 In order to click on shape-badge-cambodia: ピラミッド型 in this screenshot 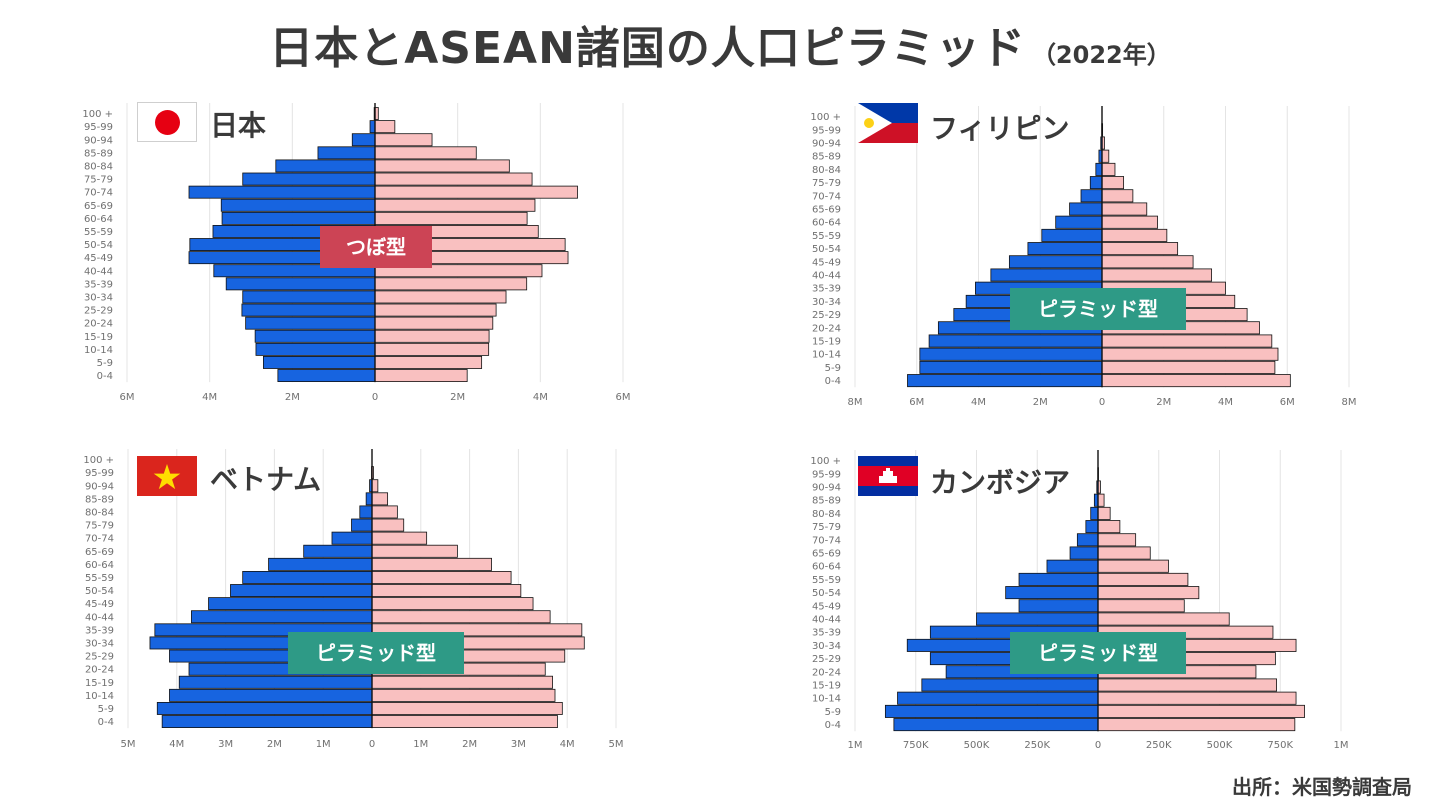, I will do `click(1098, 653)`.